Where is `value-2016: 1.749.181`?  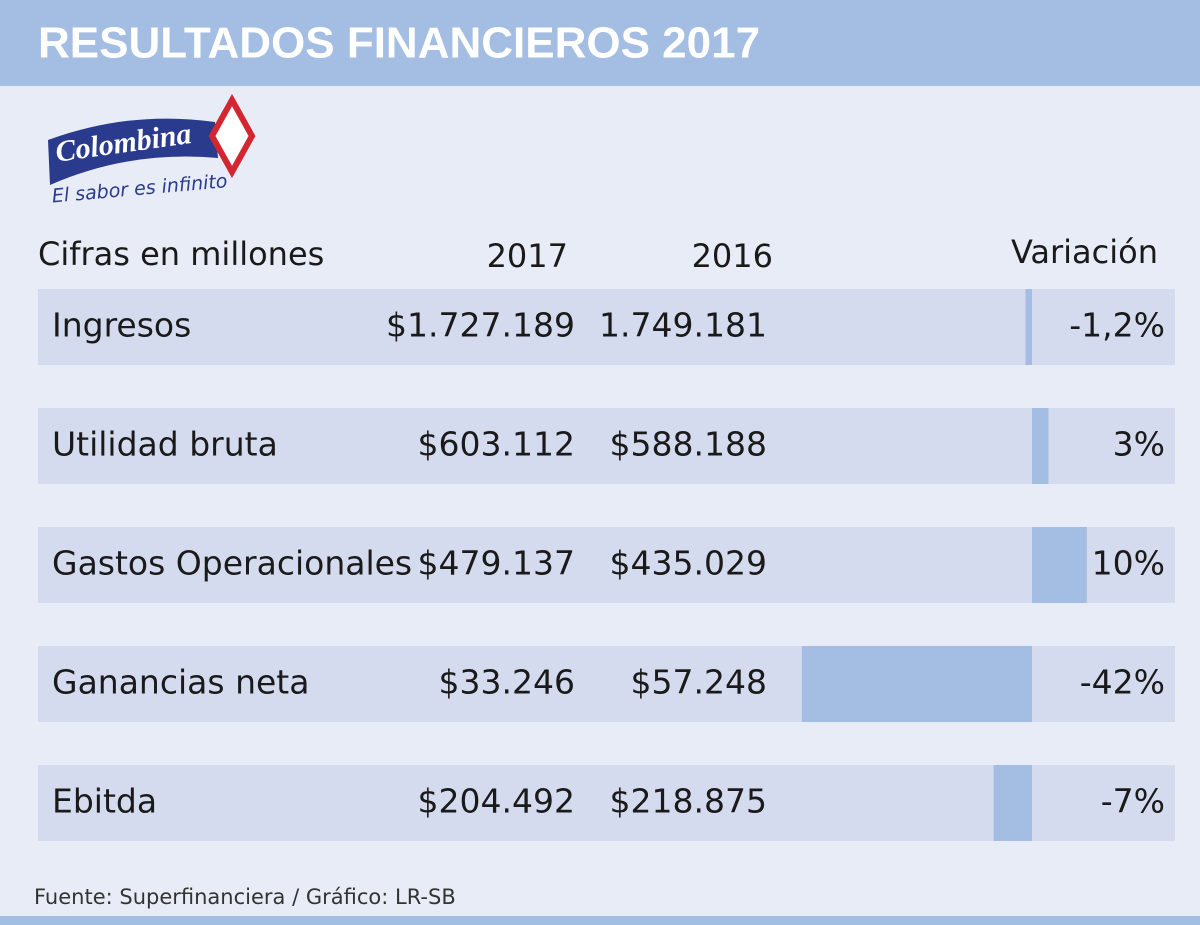
value-2016: 1.749.181 is located at coordinates (683, 325).